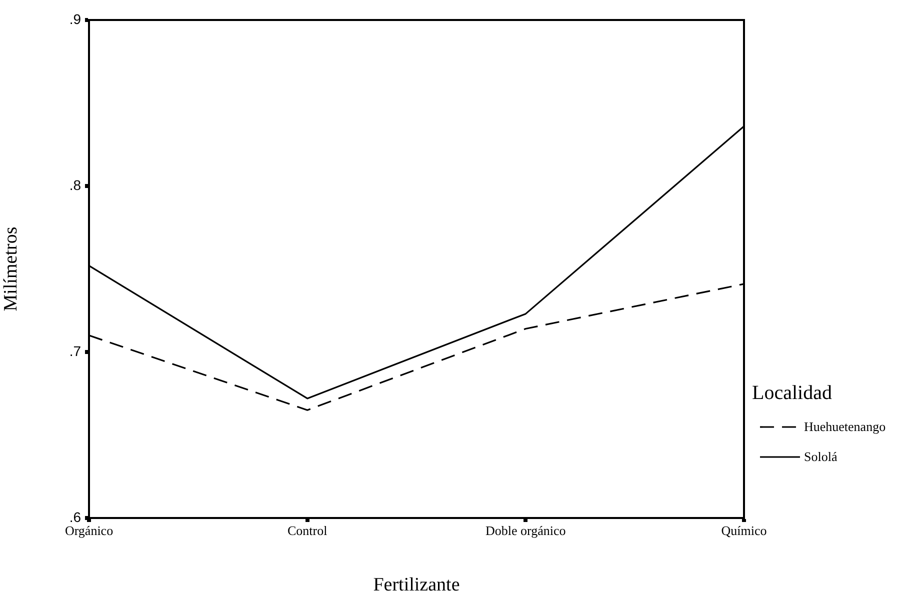 This screenshot has width=922, height=603. I want to click on y-tick-label: .9, so click(75, 18).